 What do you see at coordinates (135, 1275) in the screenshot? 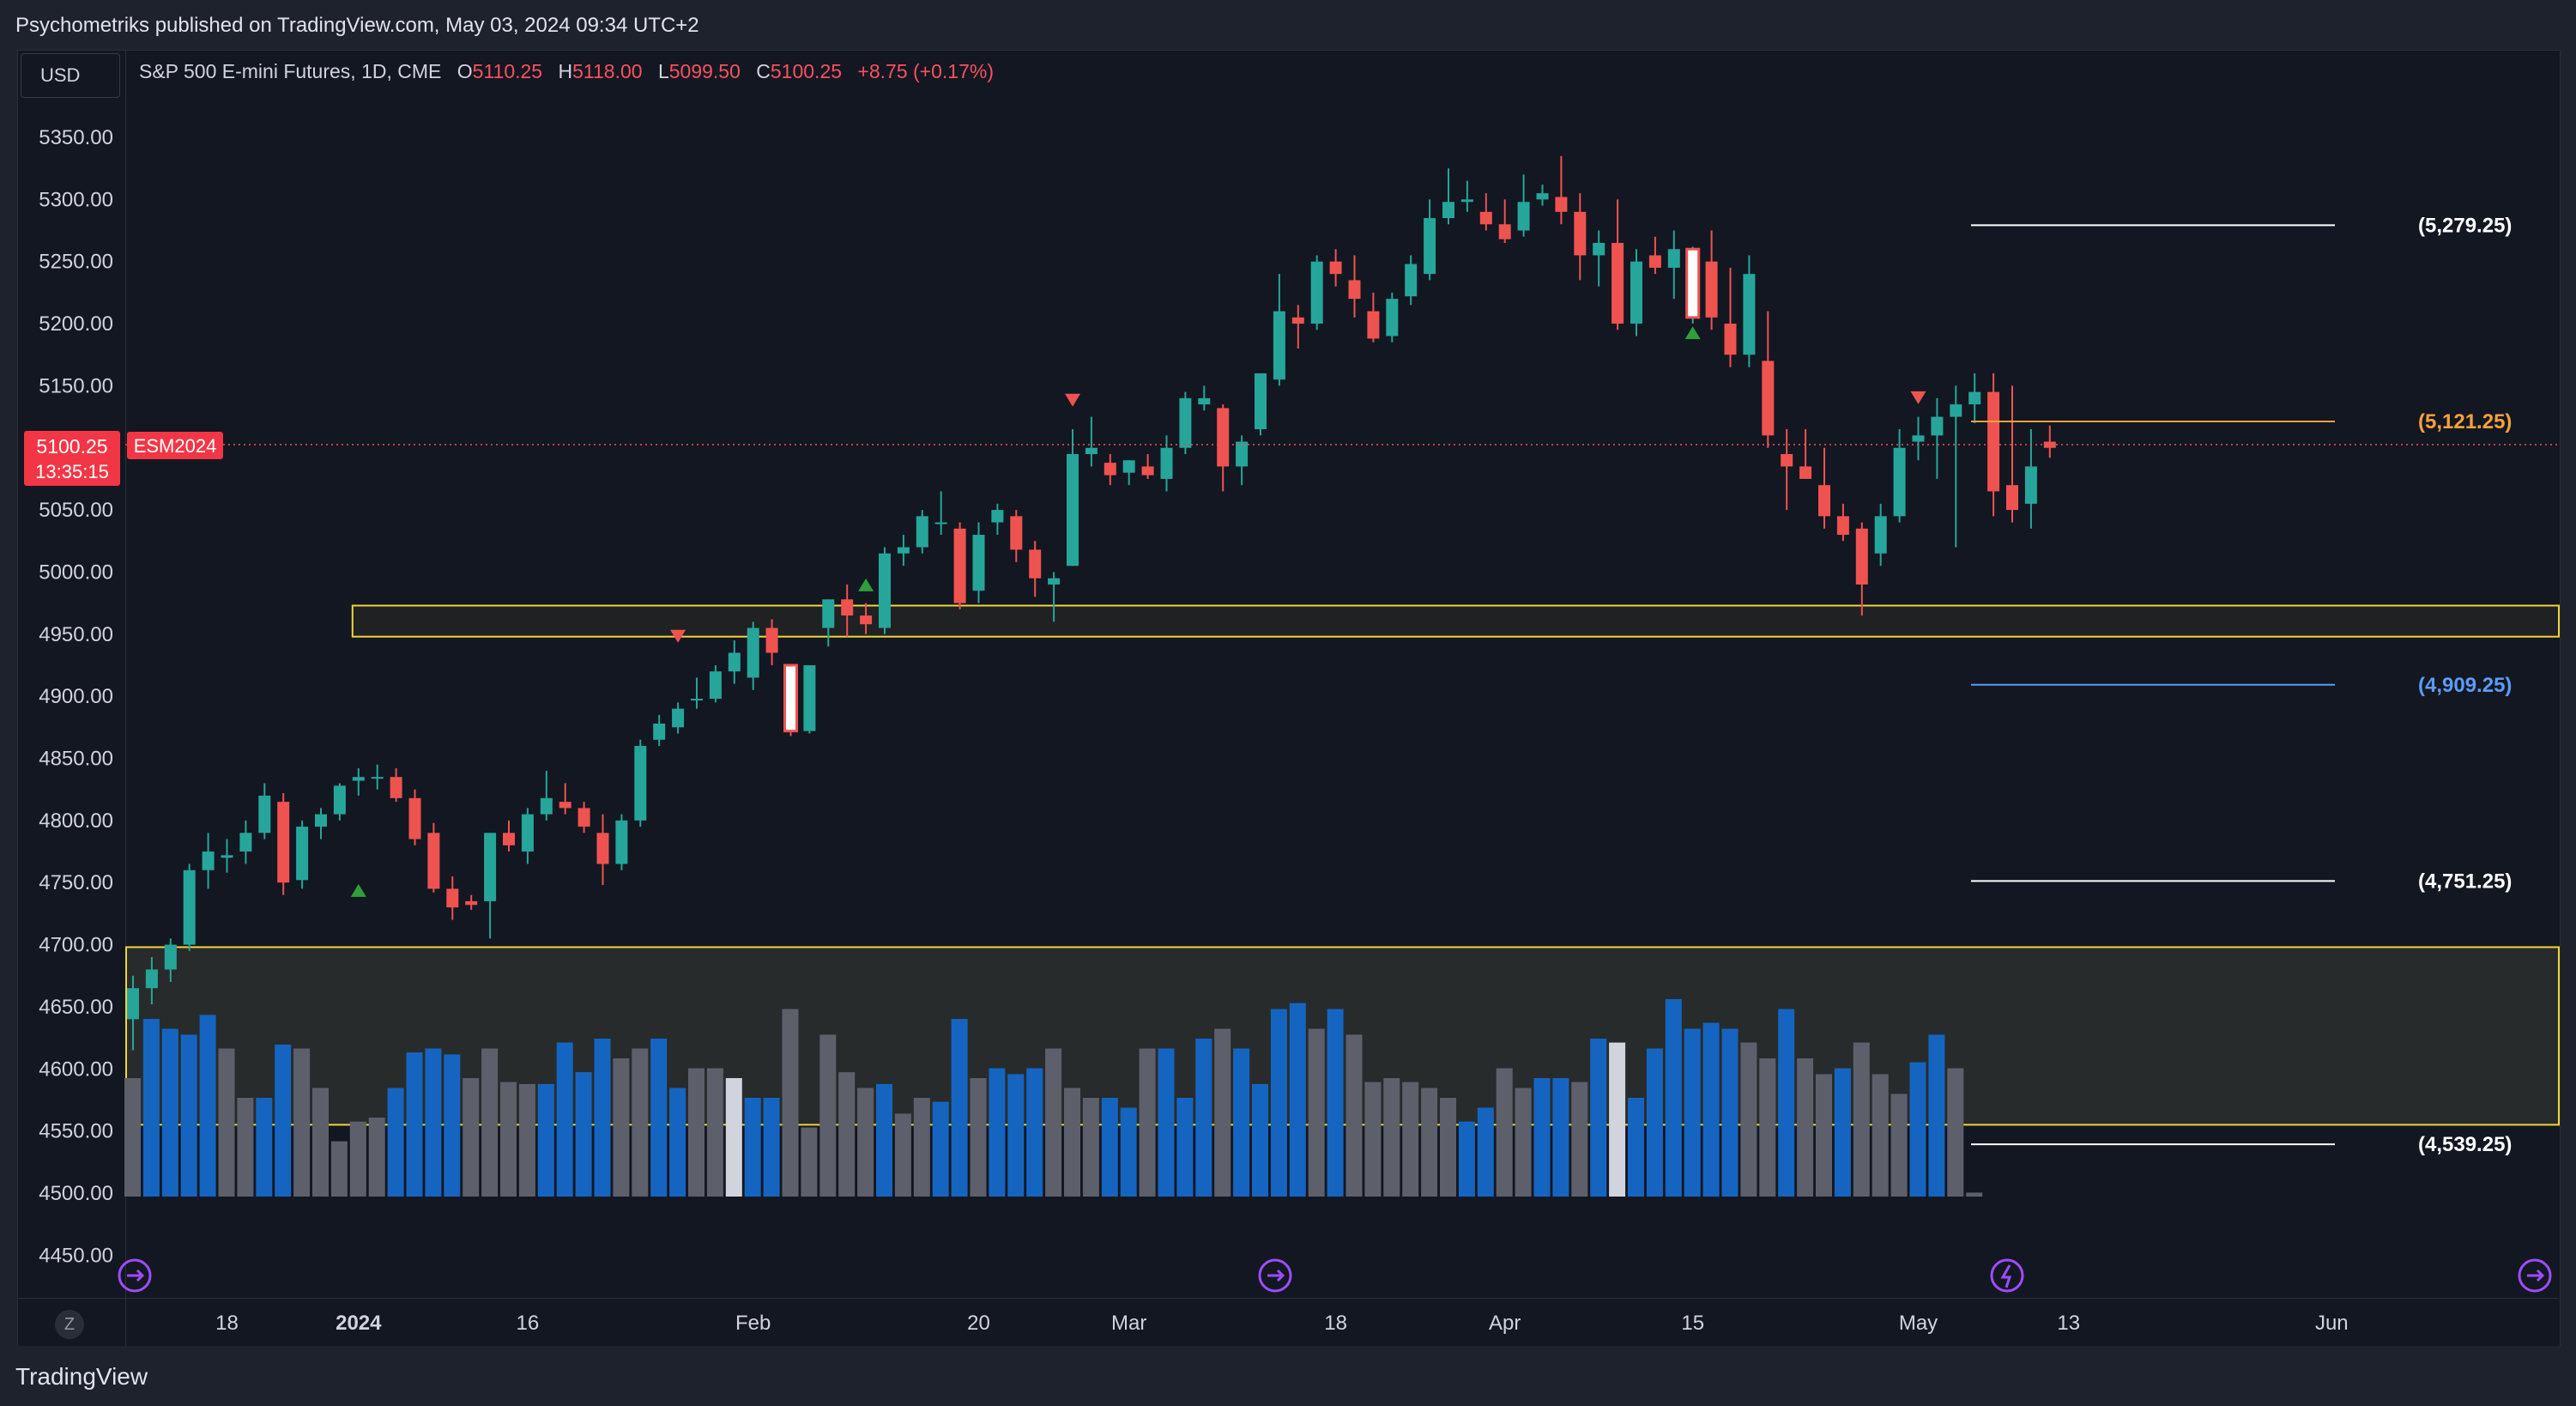
I see `session-break-icon` at bounding box center [135, 1275].